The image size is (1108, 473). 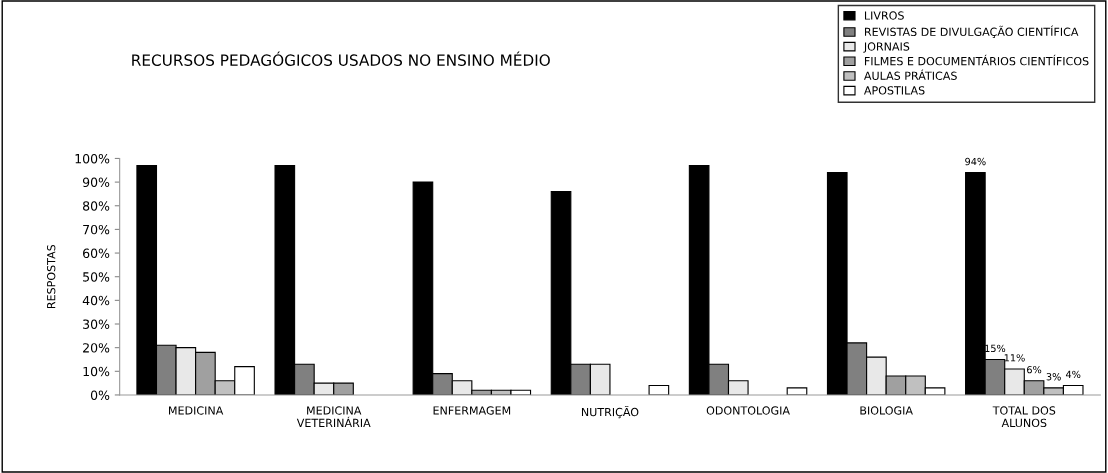 I want to click on y-tick-label: 70%, so click(x=96, y=229).